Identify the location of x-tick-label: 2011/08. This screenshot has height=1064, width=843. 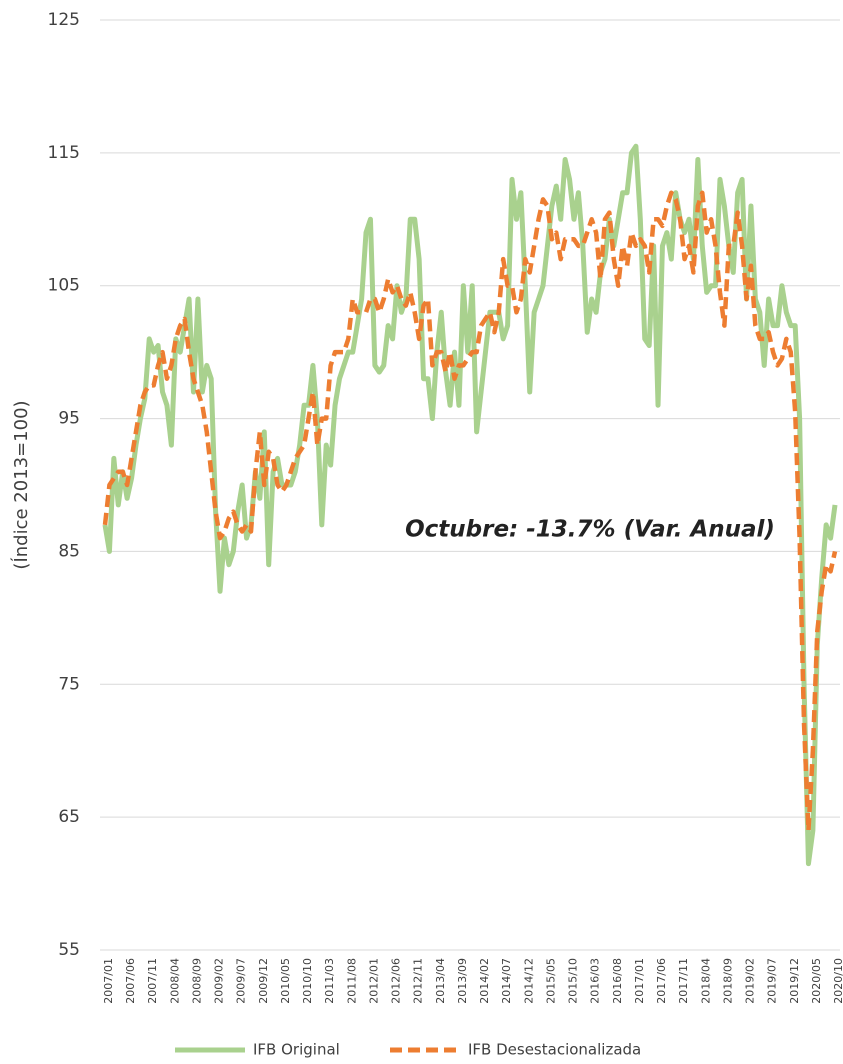
(351, 981).